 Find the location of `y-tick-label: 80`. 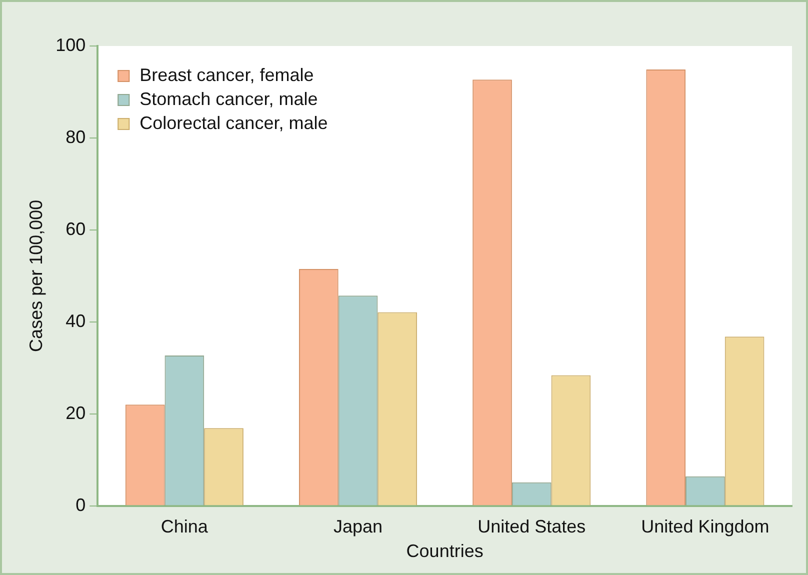

y-tick-label: 80 is located at coordinates (76, 136).